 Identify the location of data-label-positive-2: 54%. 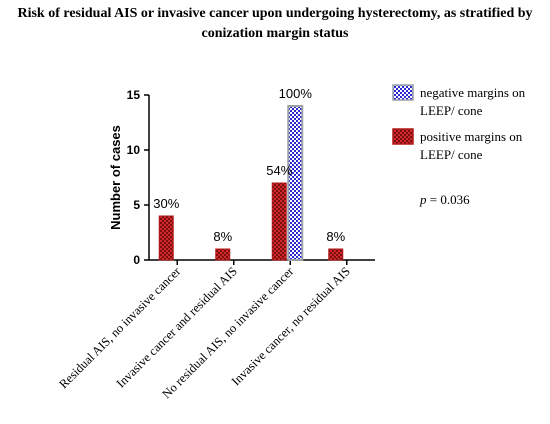
(279, 170).